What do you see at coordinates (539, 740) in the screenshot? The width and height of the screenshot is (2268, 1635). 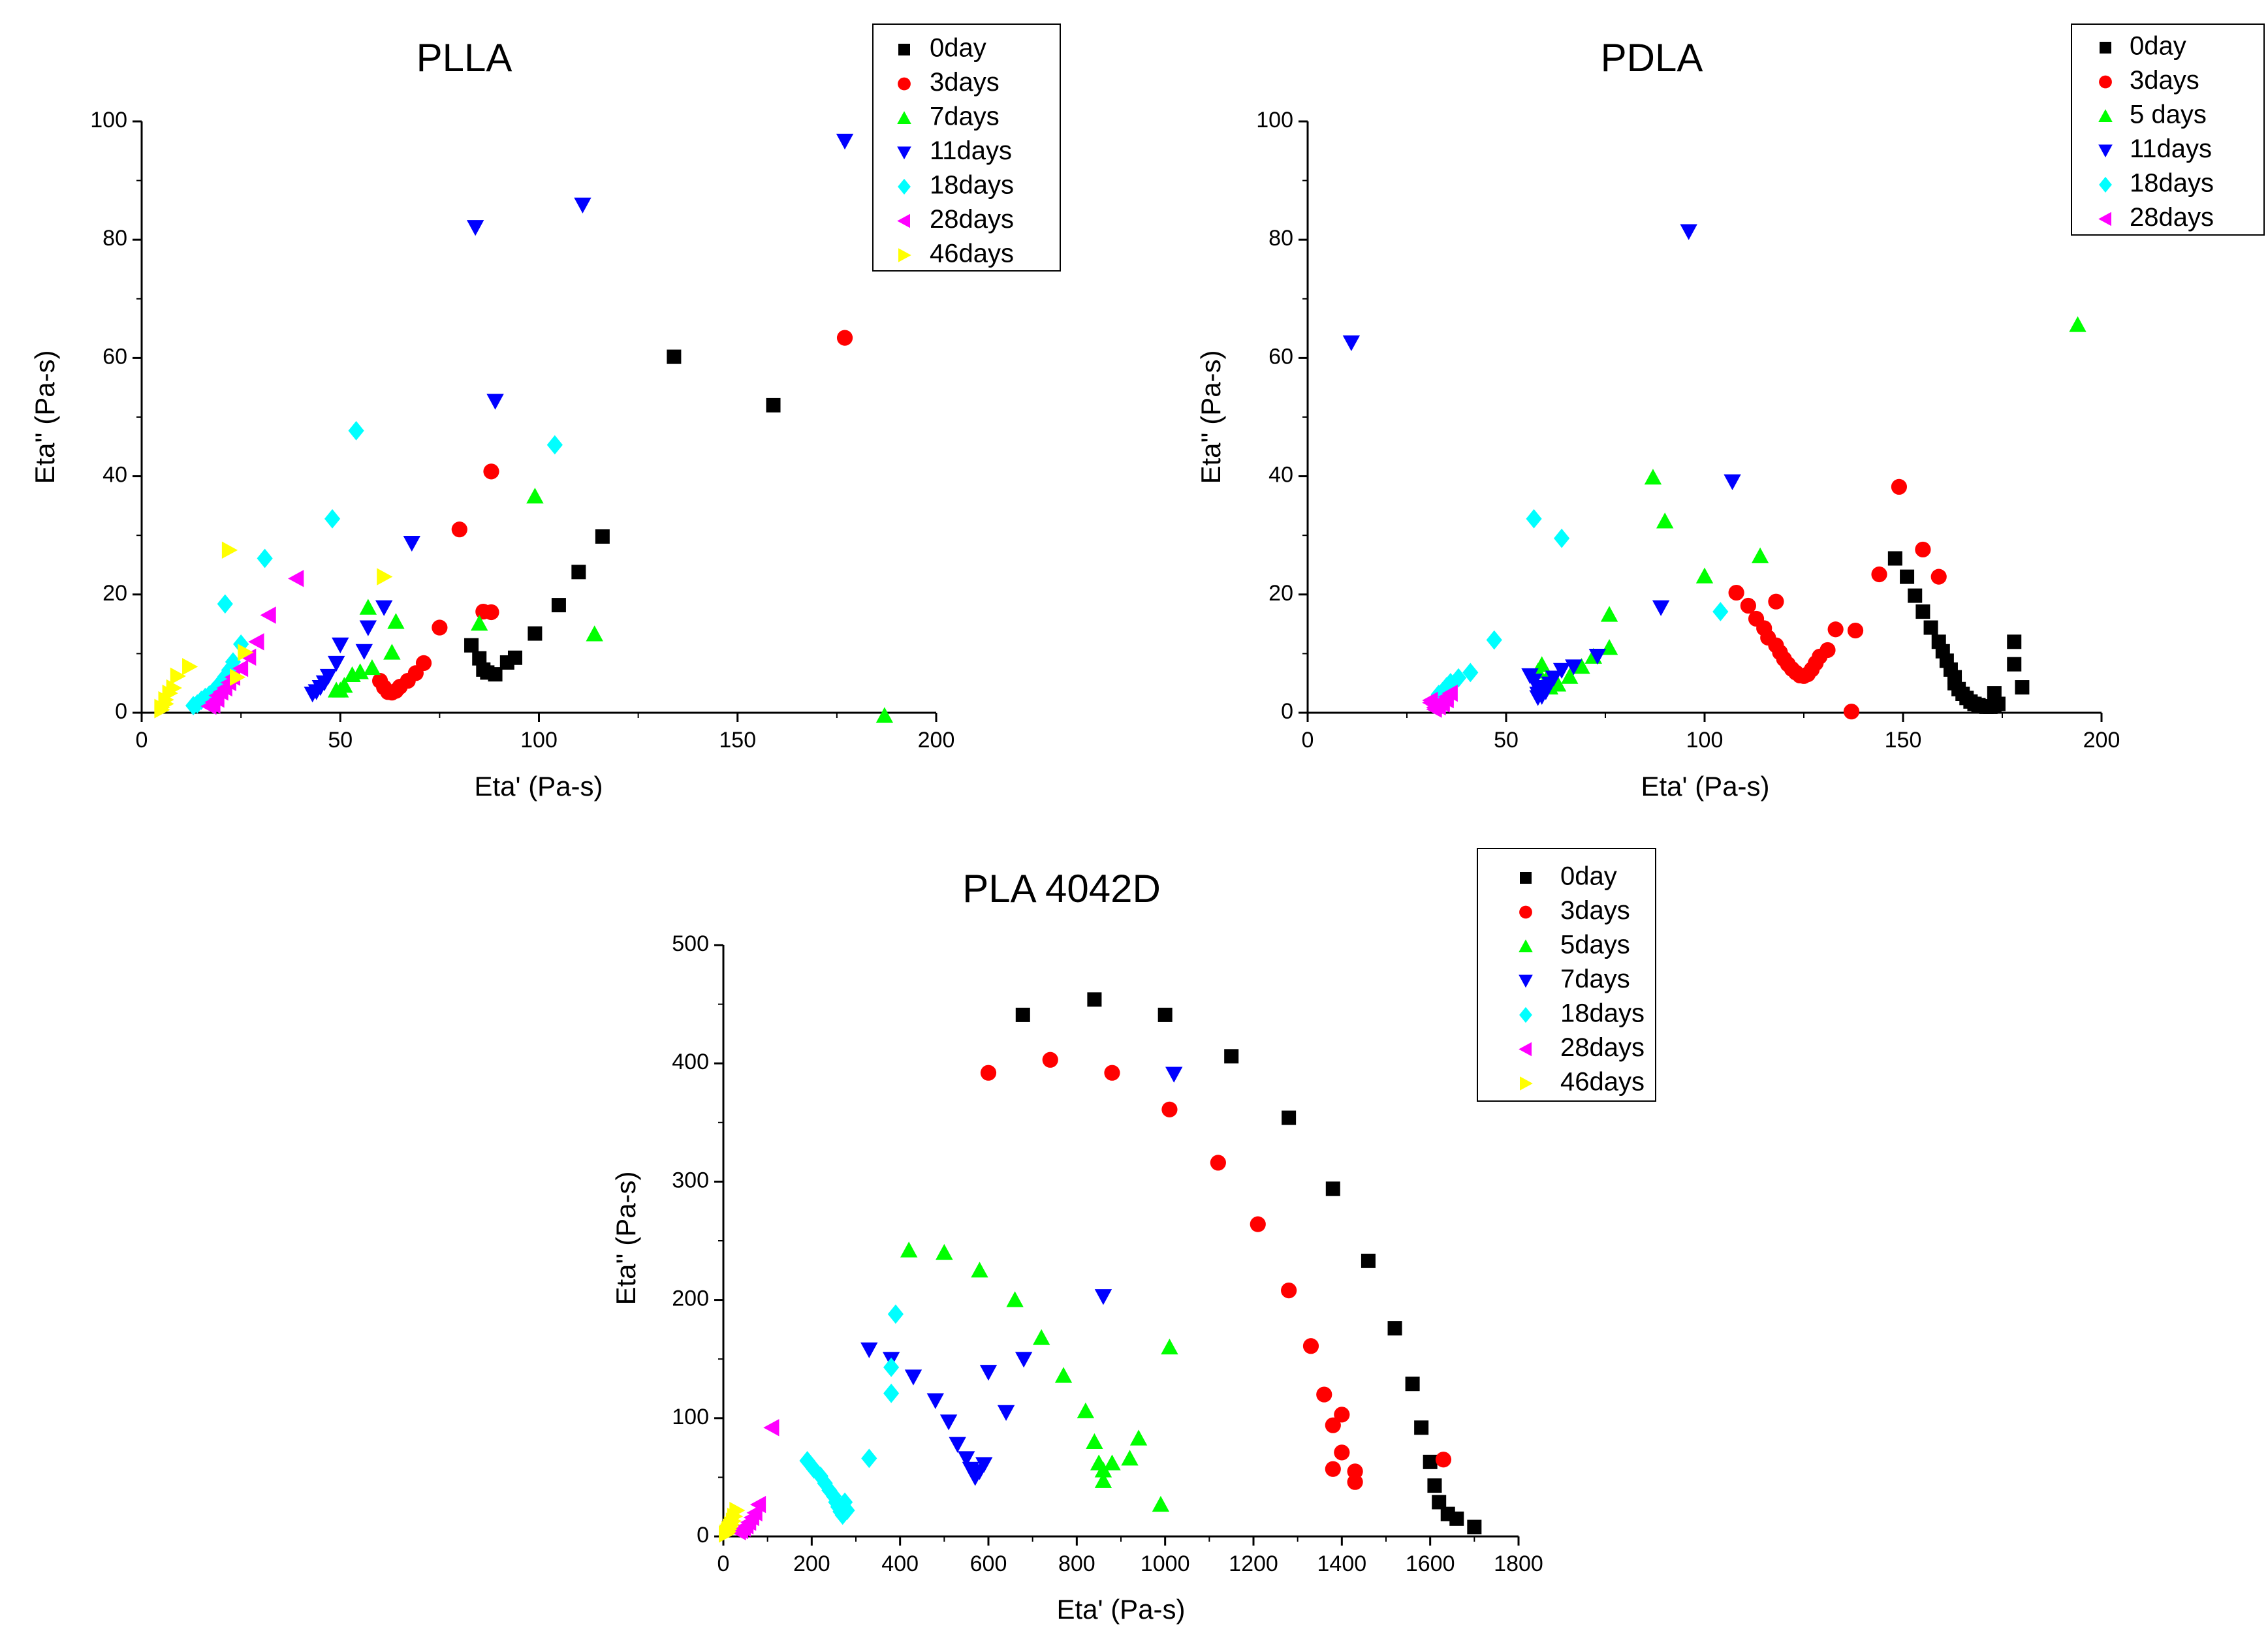 I see `x-tick-label: 100` at bounding box center [539, 740].